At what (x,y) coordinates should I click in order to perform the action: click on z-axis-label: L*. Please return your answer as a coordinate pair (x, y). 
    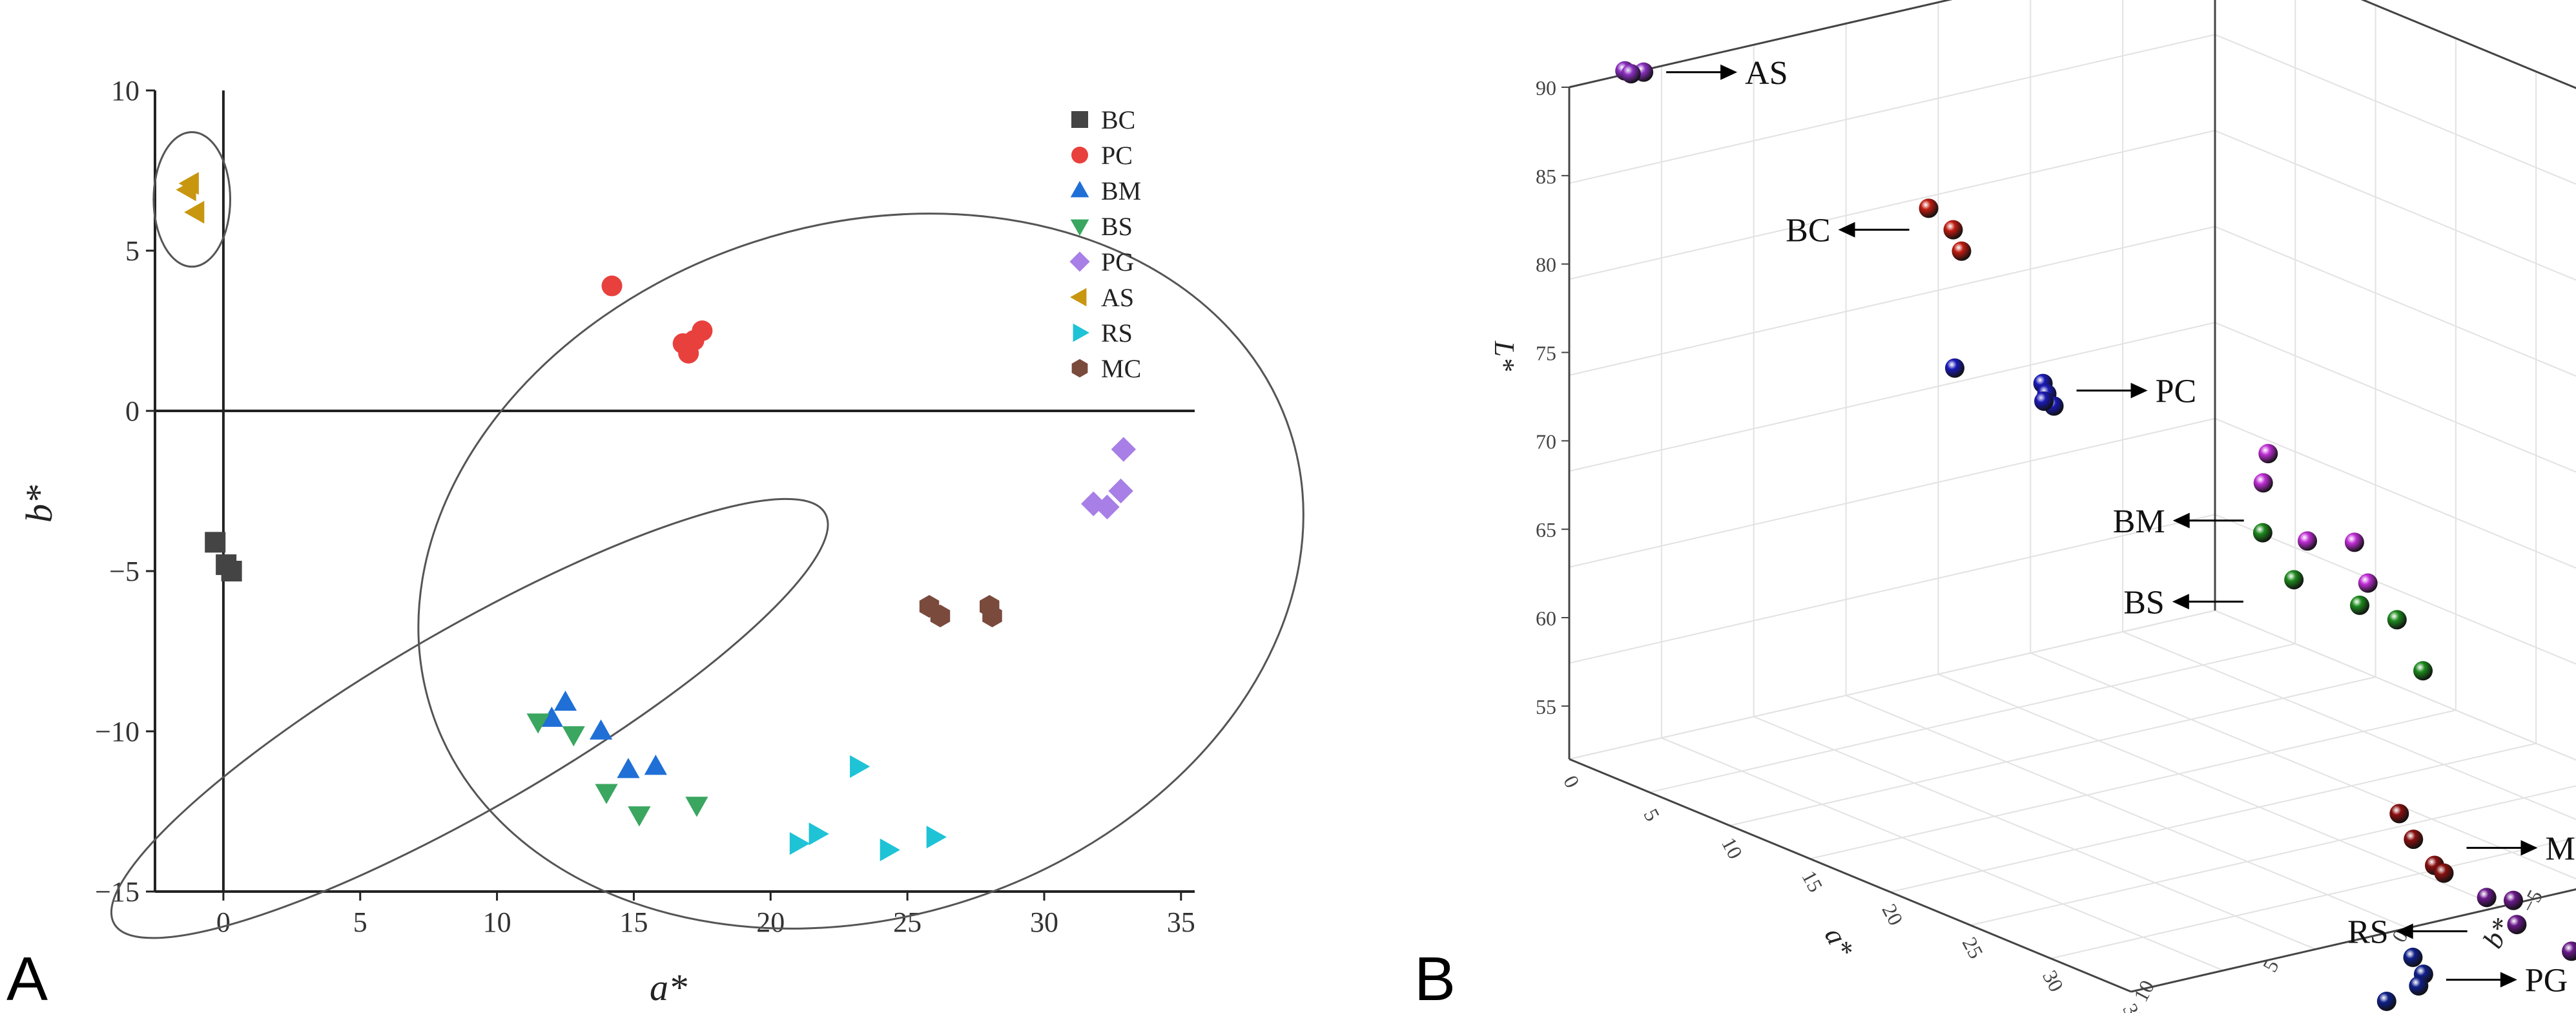
    Looking at the image, I should click on (1504, 355).